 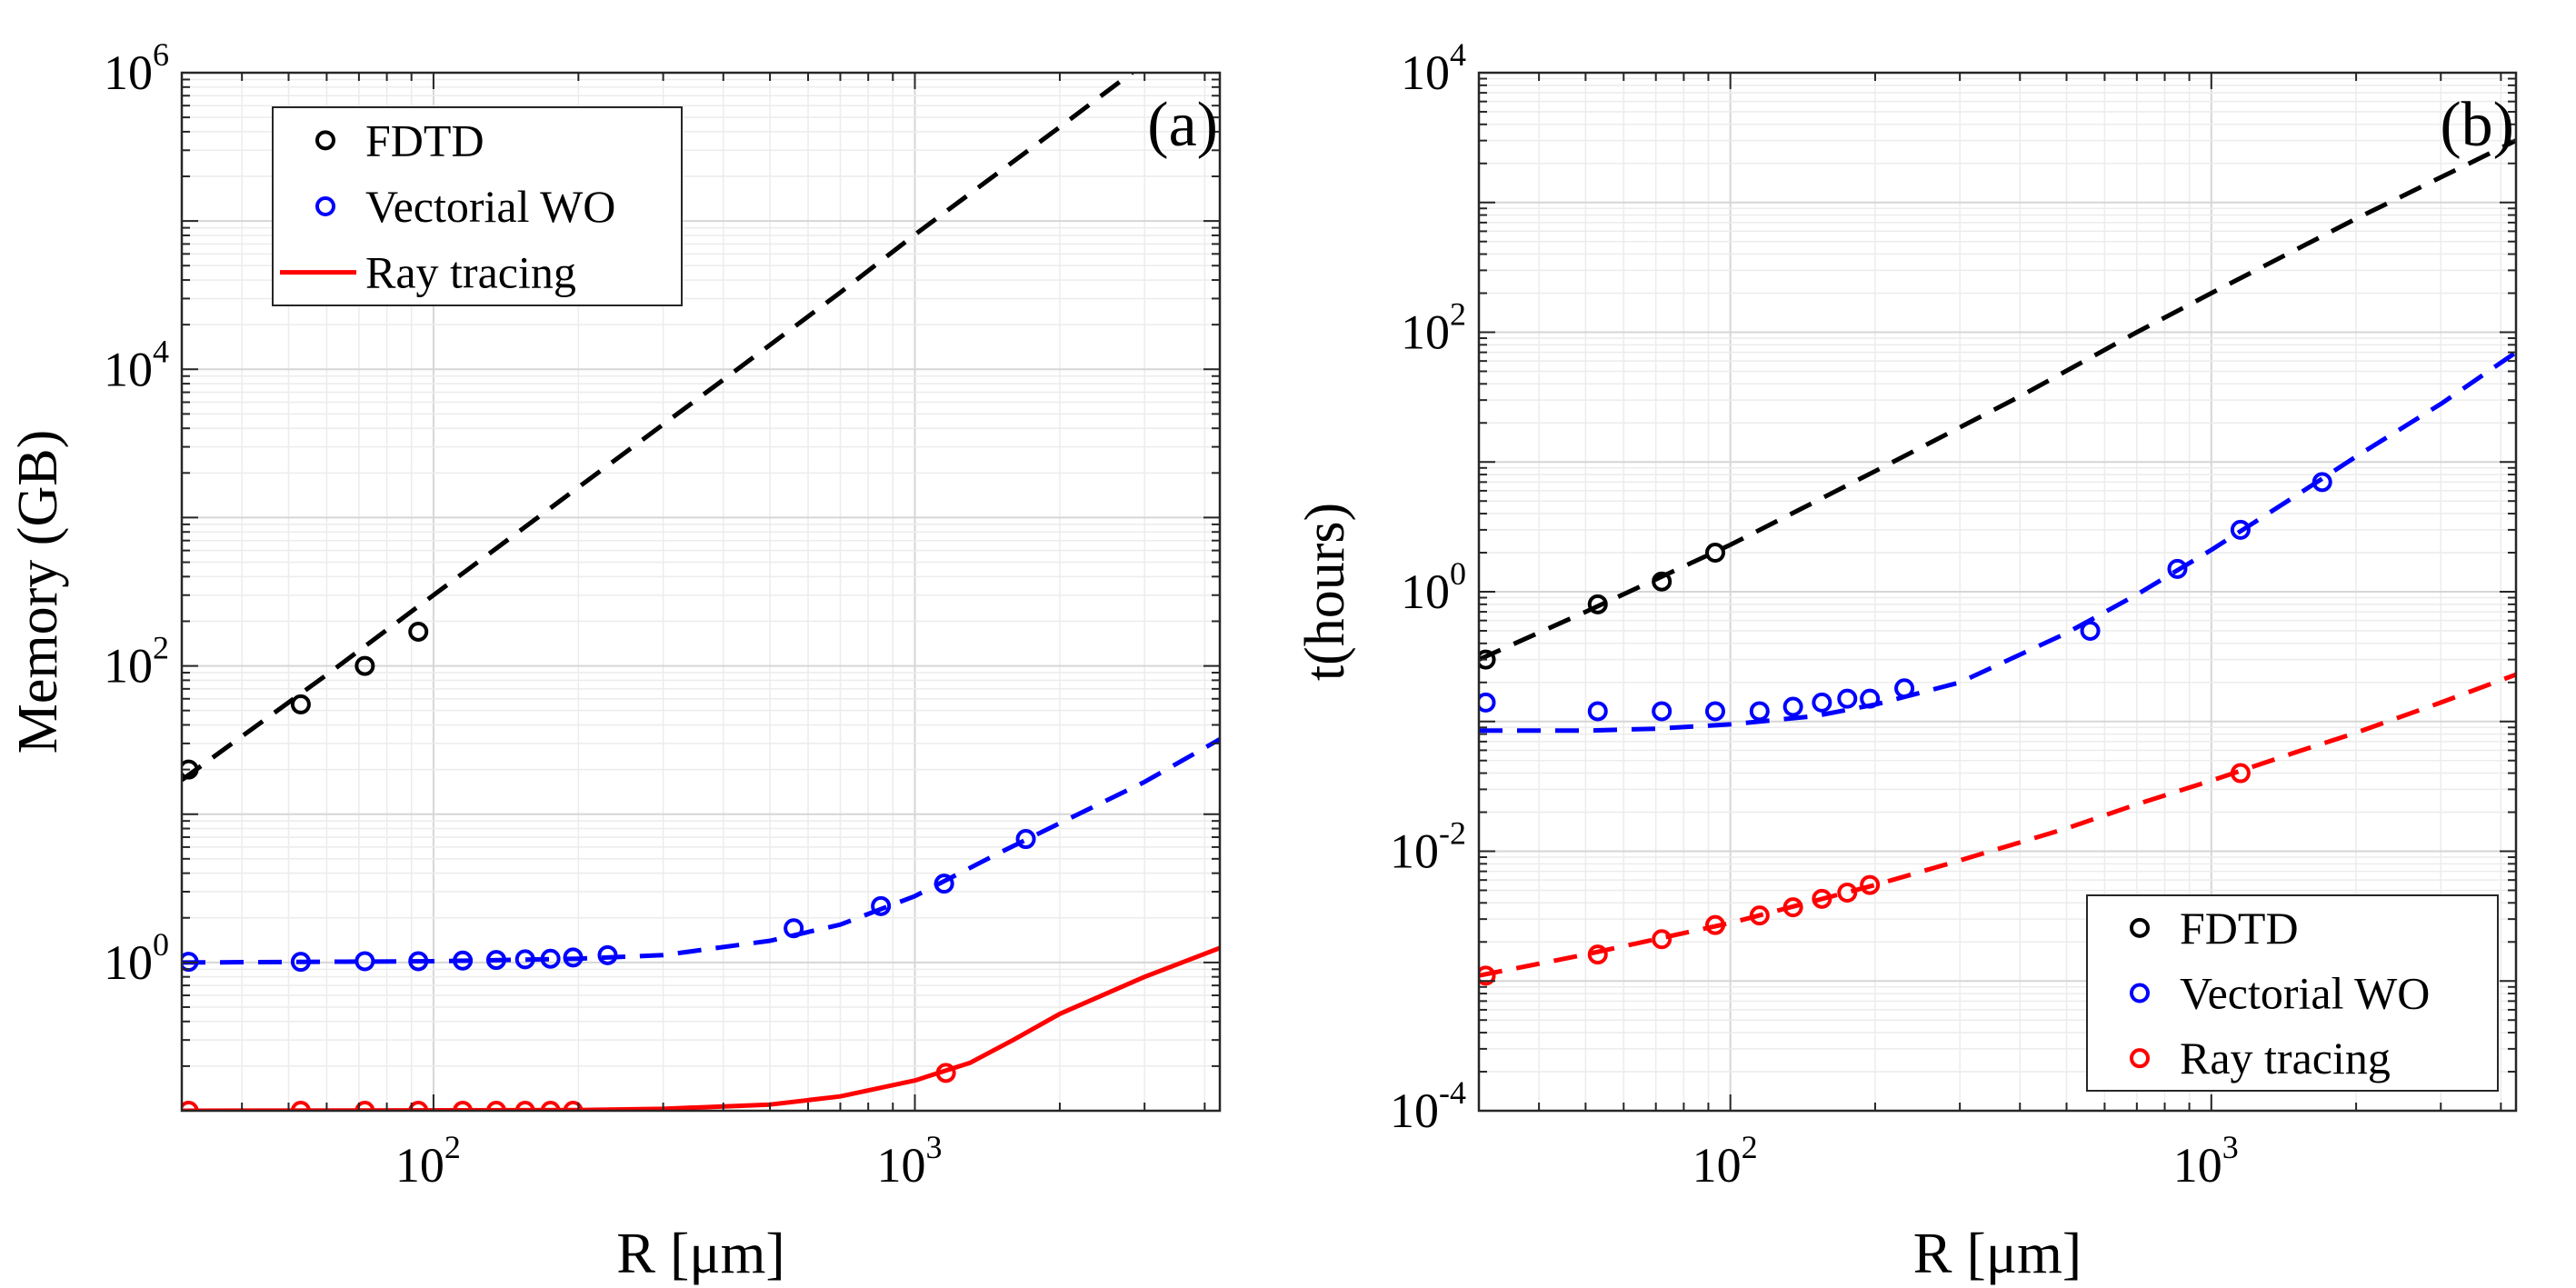 I want to click on y-tick-label: 10⁶, so click(x=136, y=68).